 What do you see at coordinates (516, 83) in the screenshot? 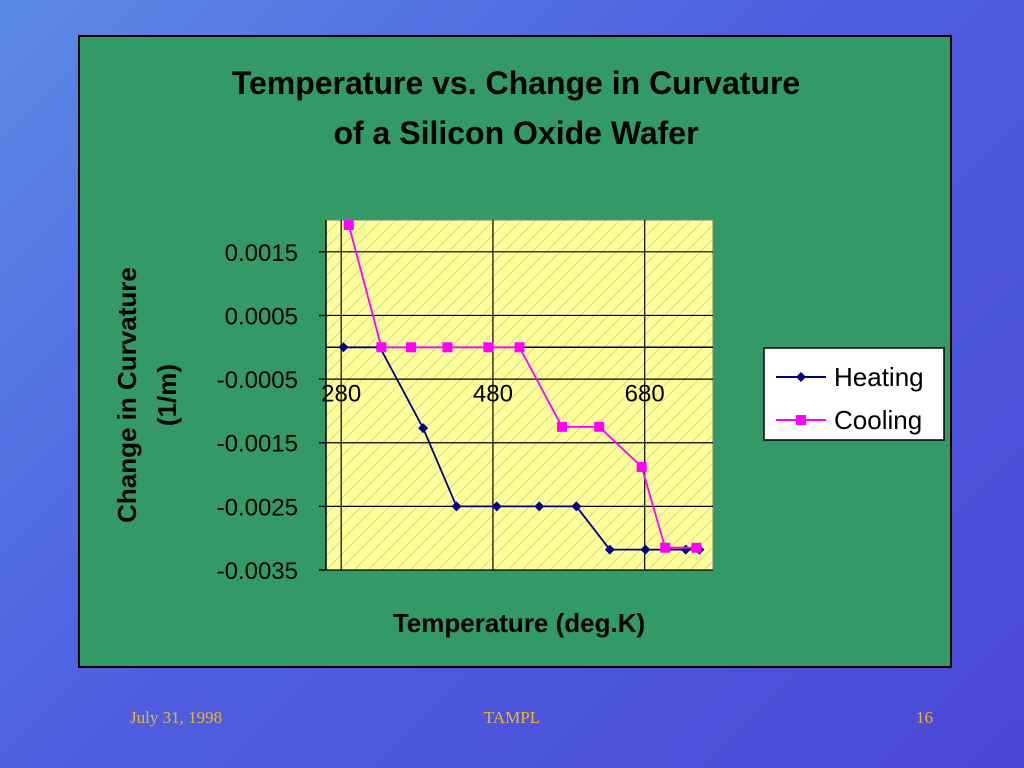
I see `chart-title-line-1: Temperature vs. Change in Curvature` at bounding box center [516, 83].